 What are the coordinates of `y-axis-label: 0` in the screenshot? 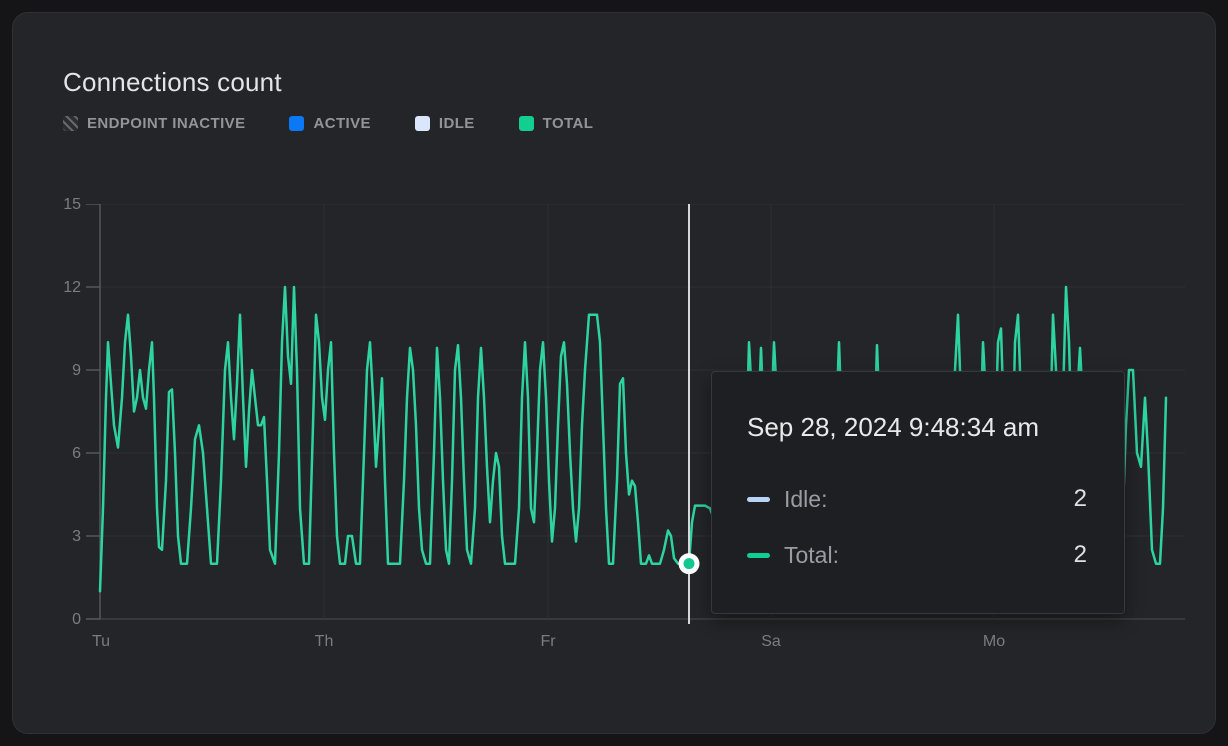 It's located at (76, 619).